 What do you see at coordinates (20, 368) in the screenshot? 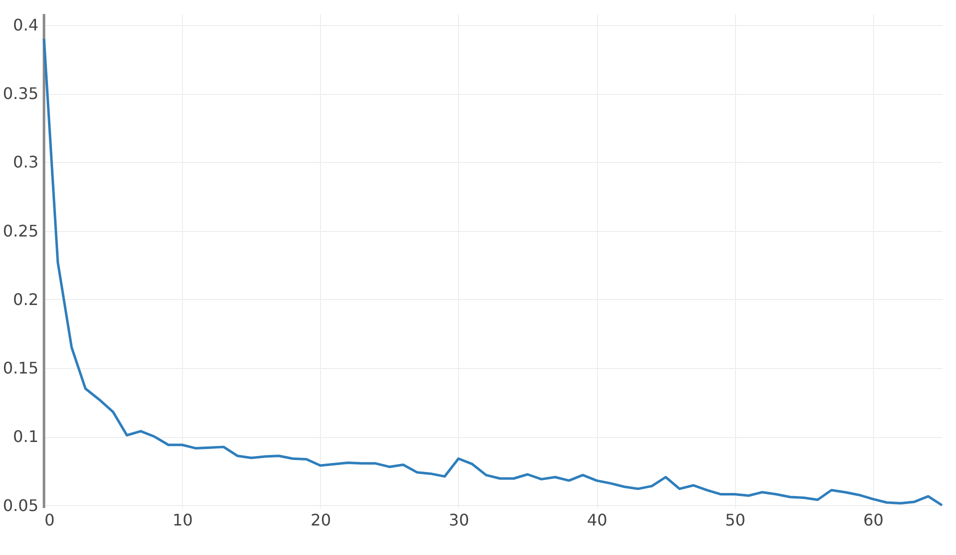
I see `y-tick-label: 0.15` at bounding box center [20, 368].